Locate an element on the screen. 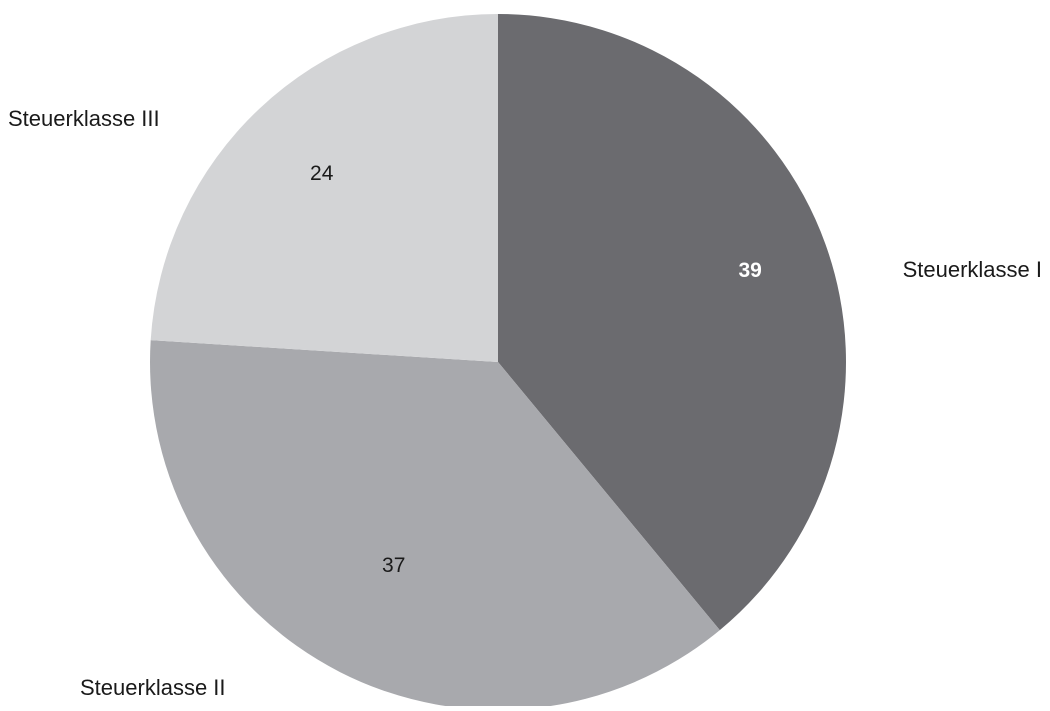 The image size is (1050, 711). data-label-2: 37 is located at coordinates (393, 565).